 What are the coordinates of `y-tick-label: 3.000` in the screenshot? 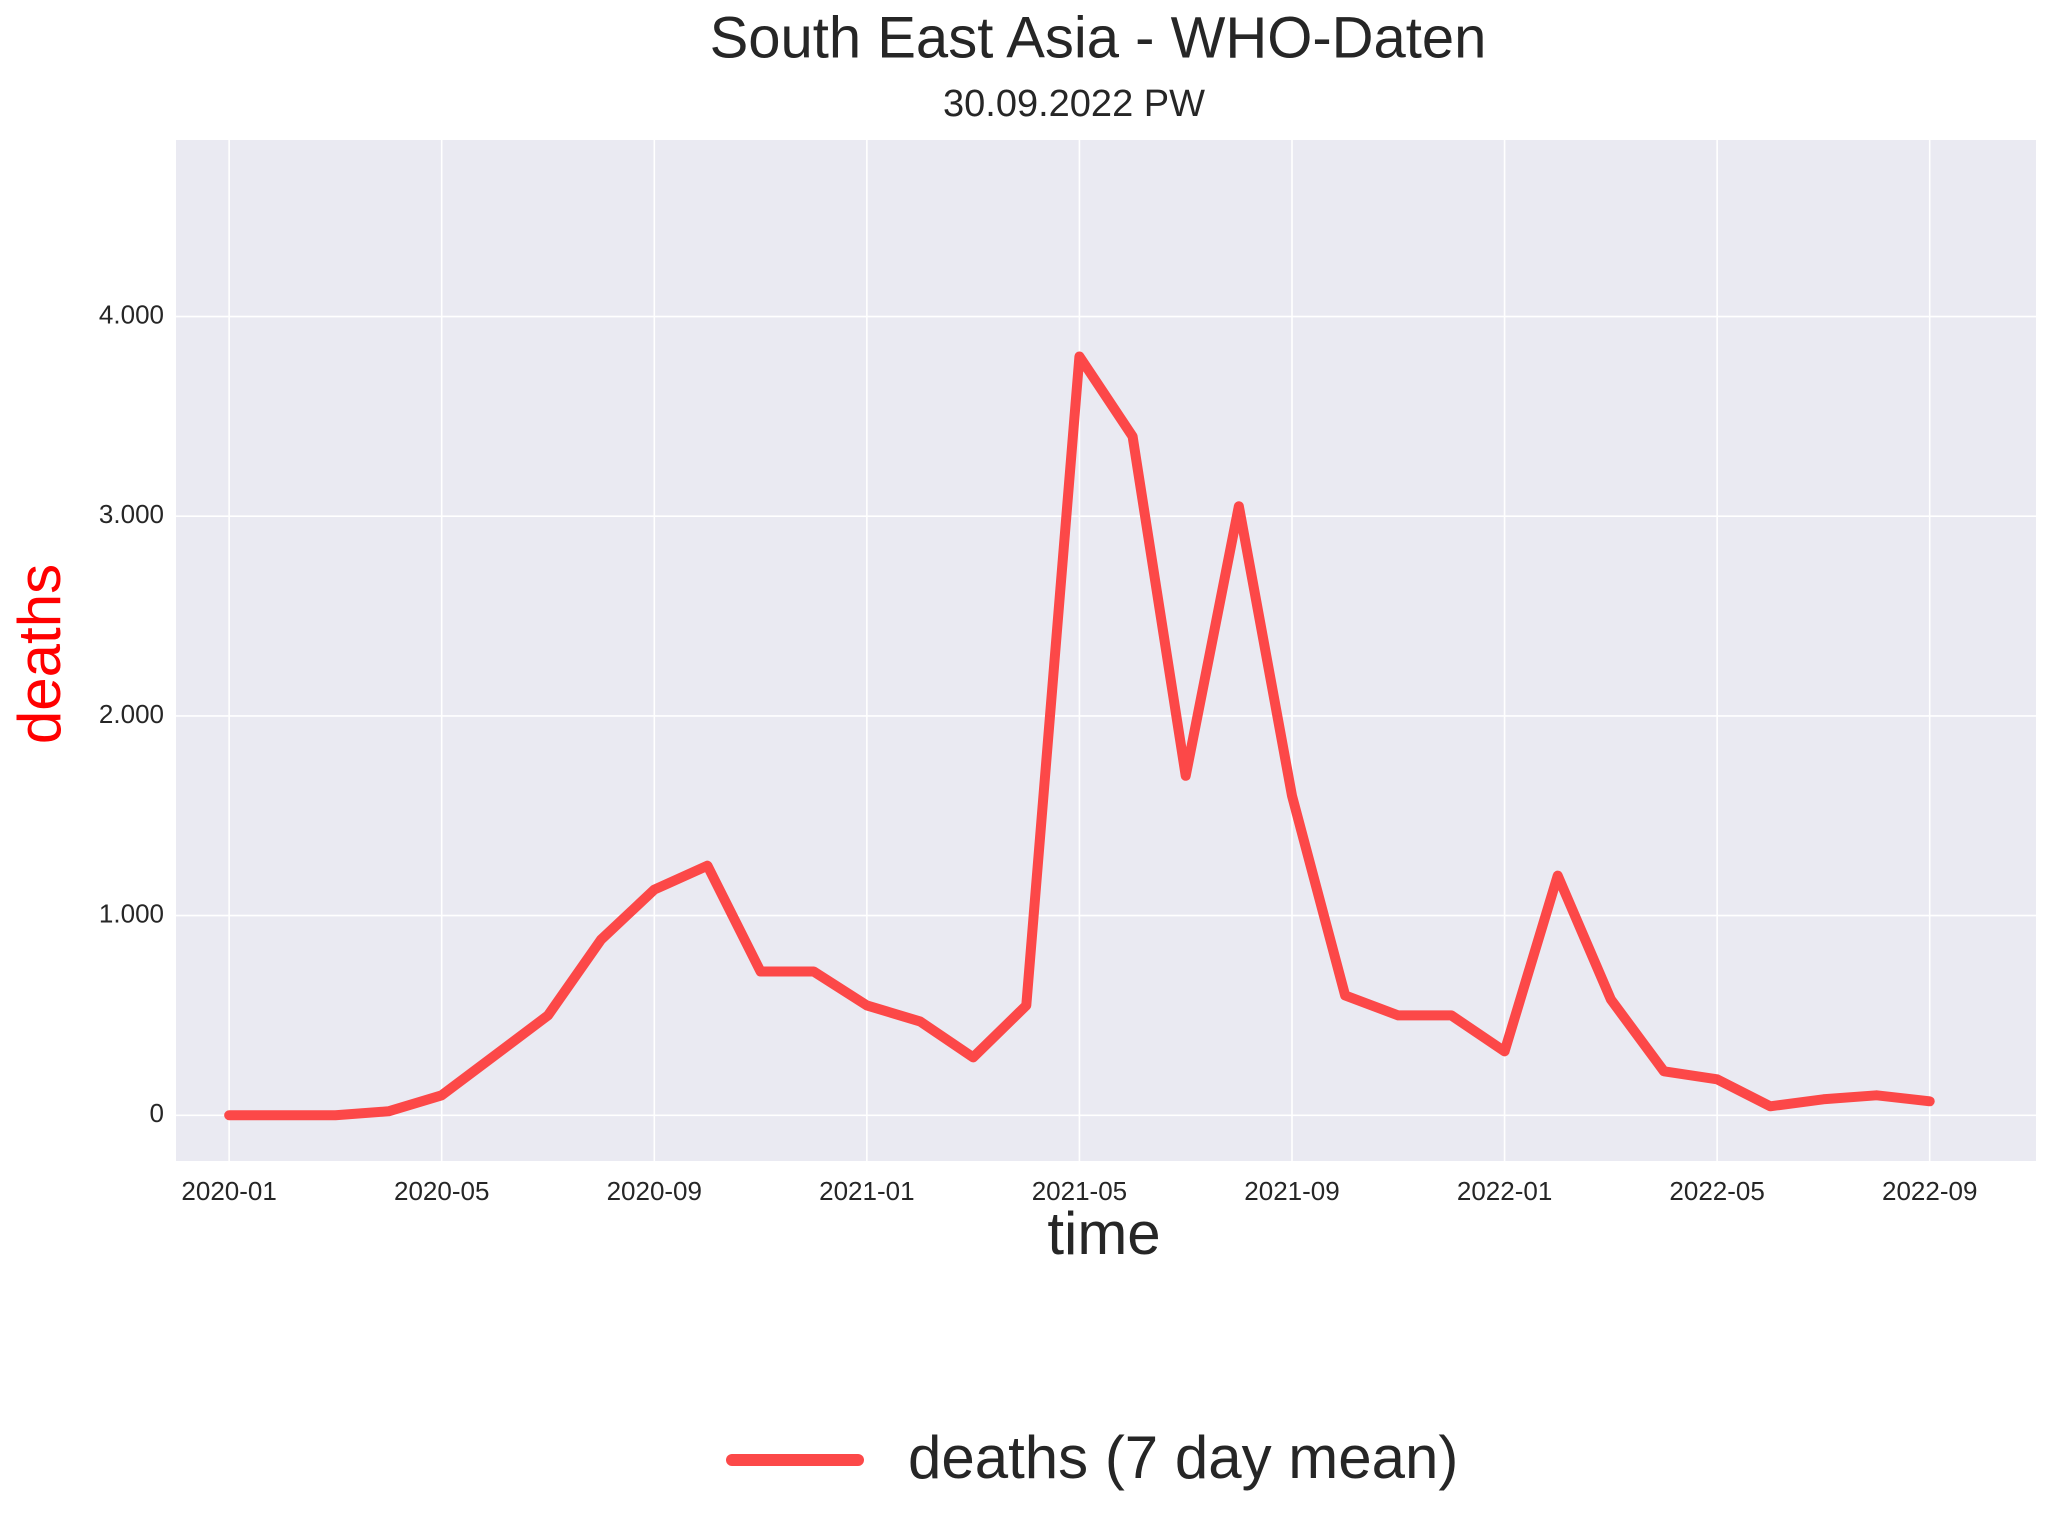 It's located at (131, 514).